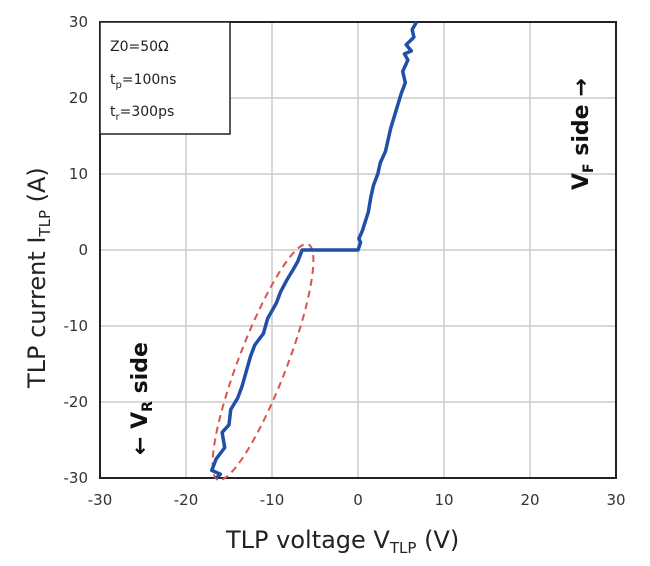  What do you see at coordinates (100, 500) in the screenshot?
I see `x-tick-label: -30` at bounding box center [100, 500].